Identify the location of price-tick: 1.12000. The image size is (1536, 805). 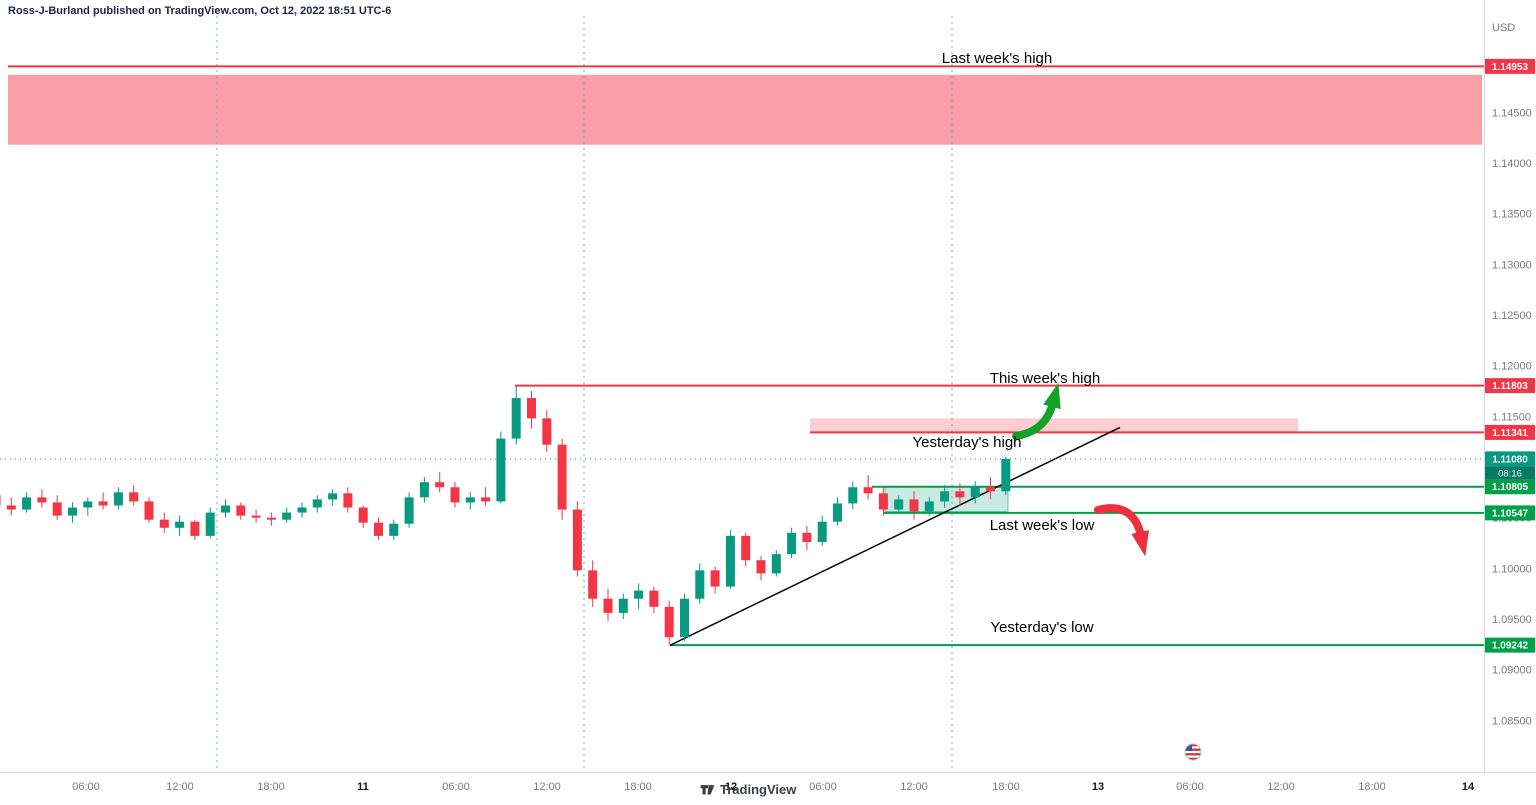
(1512, 367).